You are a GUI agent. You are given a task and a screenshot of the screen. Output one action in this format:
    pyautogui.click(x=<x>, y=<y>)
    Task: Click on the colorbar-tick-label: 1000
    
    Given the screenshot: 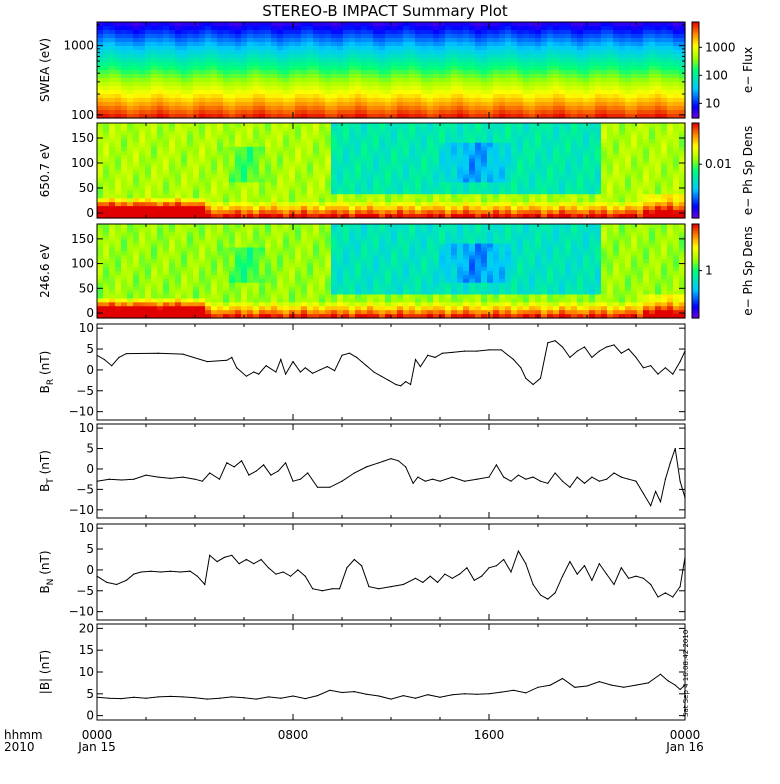 What is the action you would take?
    pyautogui.click(x=720, y=47)
    